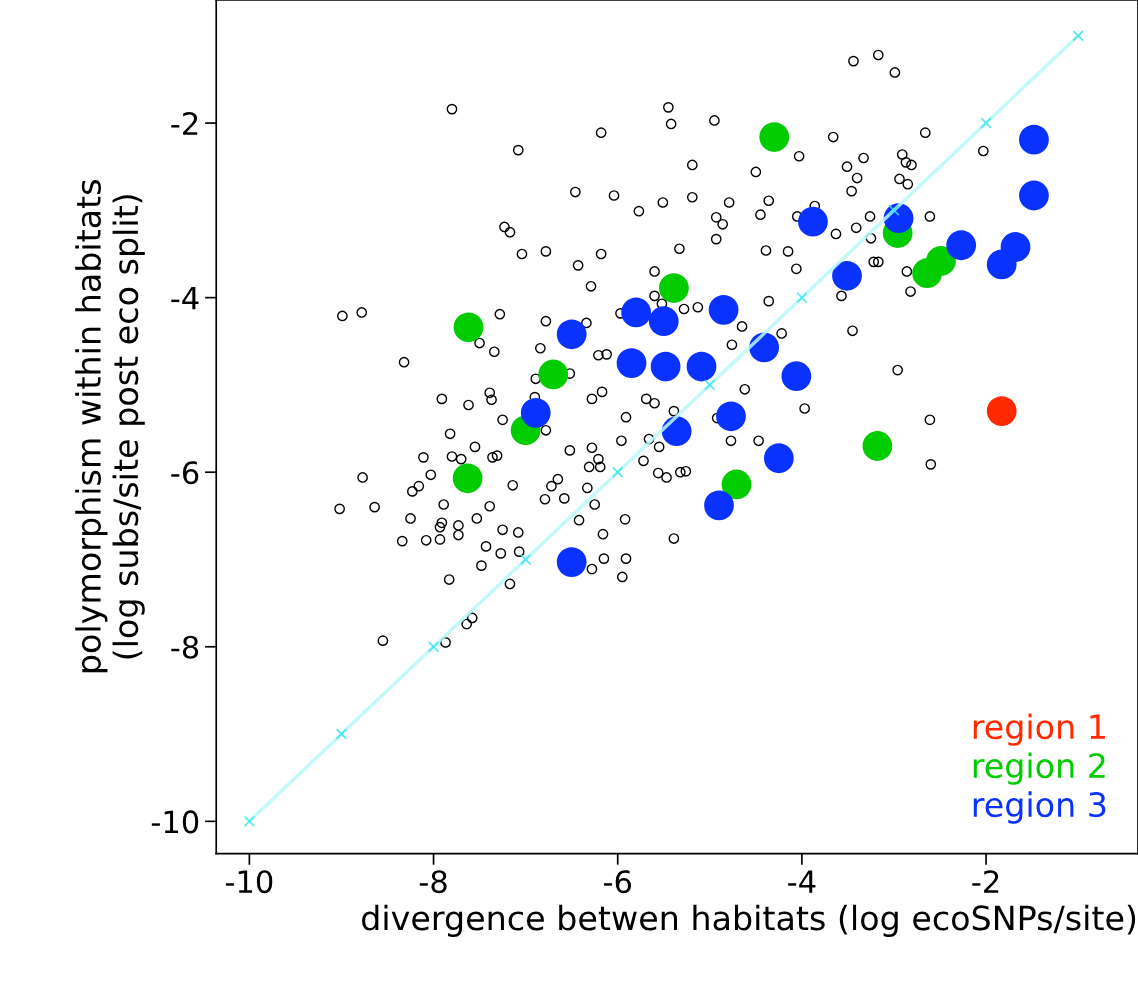  Describe the element at coordinates (175, 822) in the screenshot. I see `y-tick-label: -10` at that location.